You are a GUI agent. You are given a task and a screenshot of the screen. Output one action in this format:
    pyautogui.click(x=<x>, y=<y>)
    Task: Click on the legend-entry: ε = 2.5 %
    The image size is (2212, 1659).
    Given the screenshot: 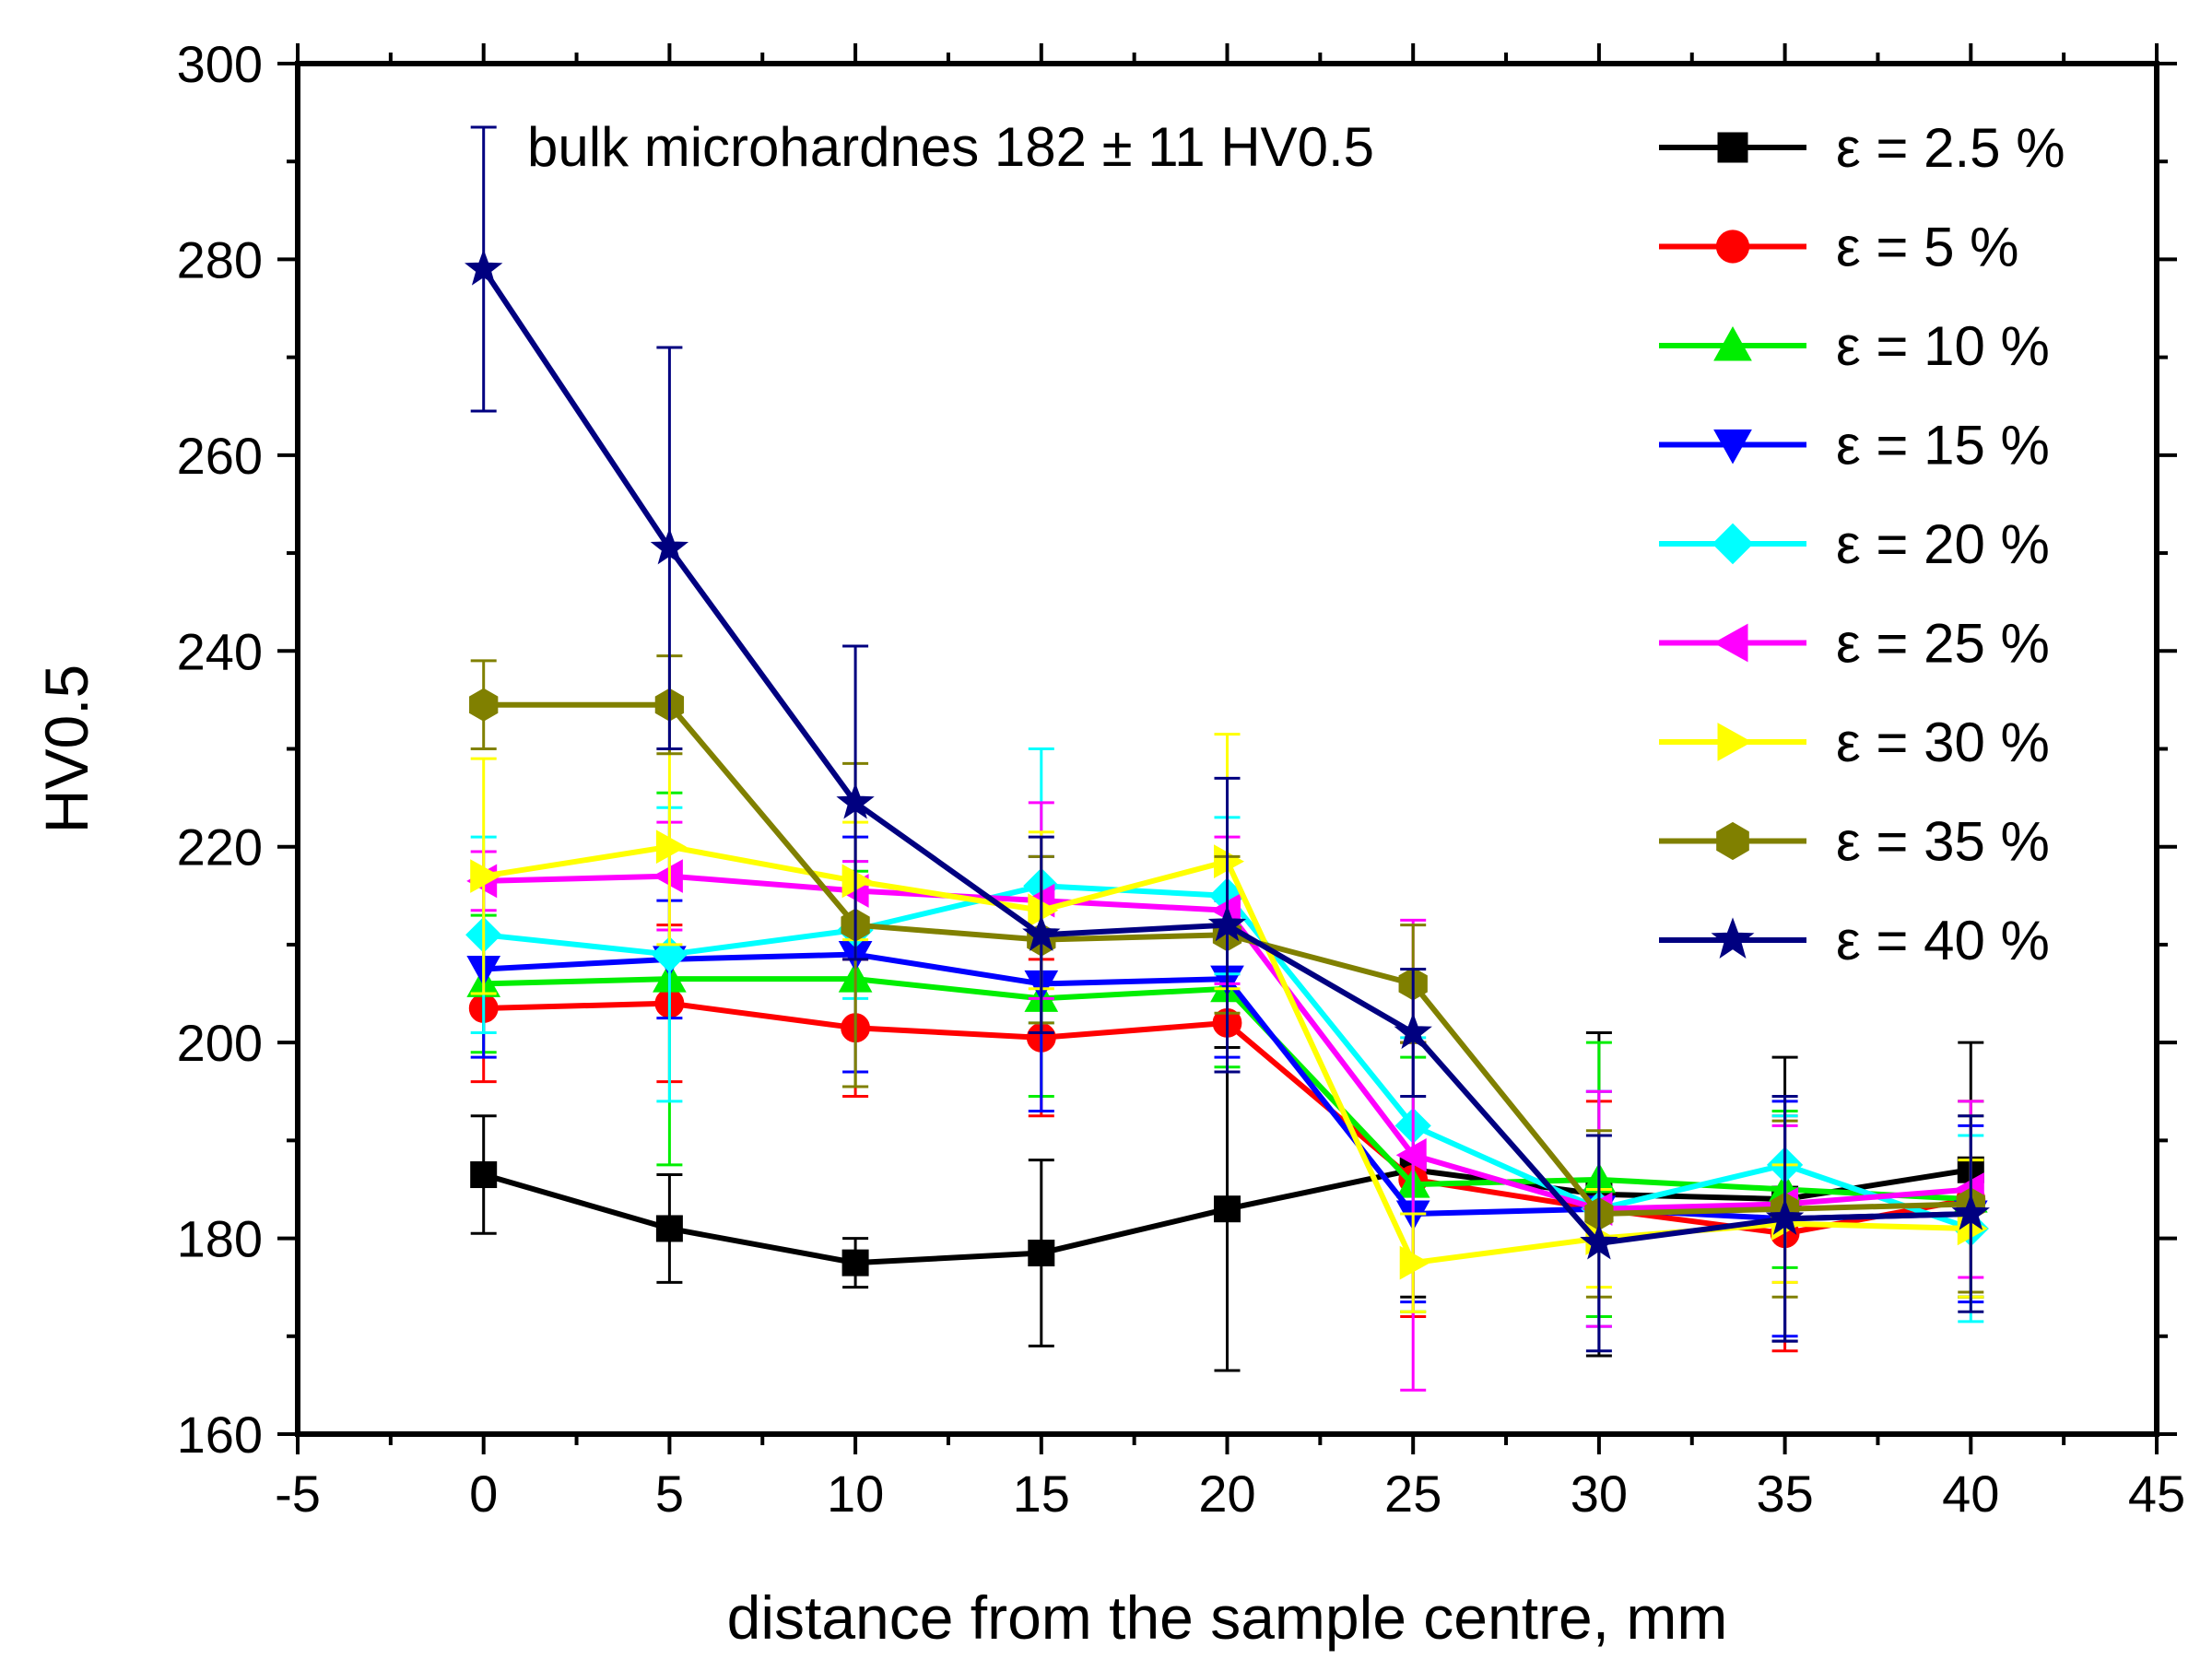 What is the action you would take?
    pyautogui.click(x=1862, y=148)
    